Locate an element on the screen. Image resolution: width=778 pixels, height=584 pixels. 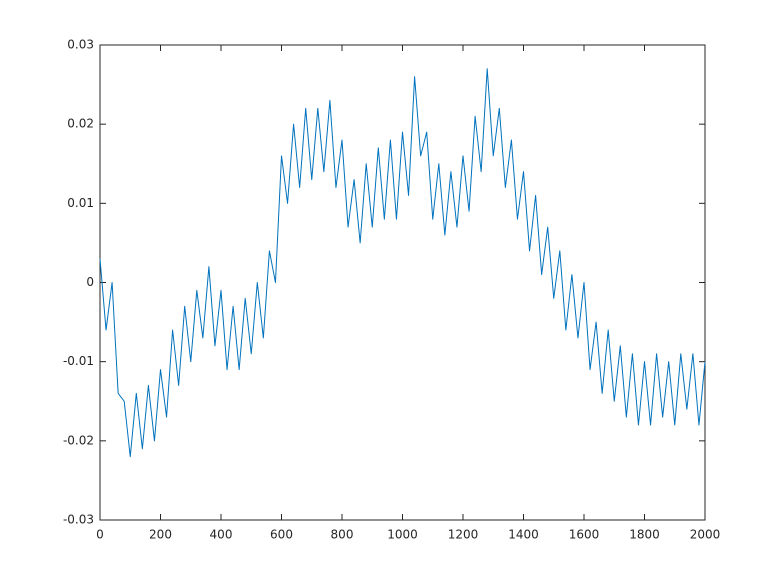
x-tick-label: 1400 is located at coordinates (523, 535).